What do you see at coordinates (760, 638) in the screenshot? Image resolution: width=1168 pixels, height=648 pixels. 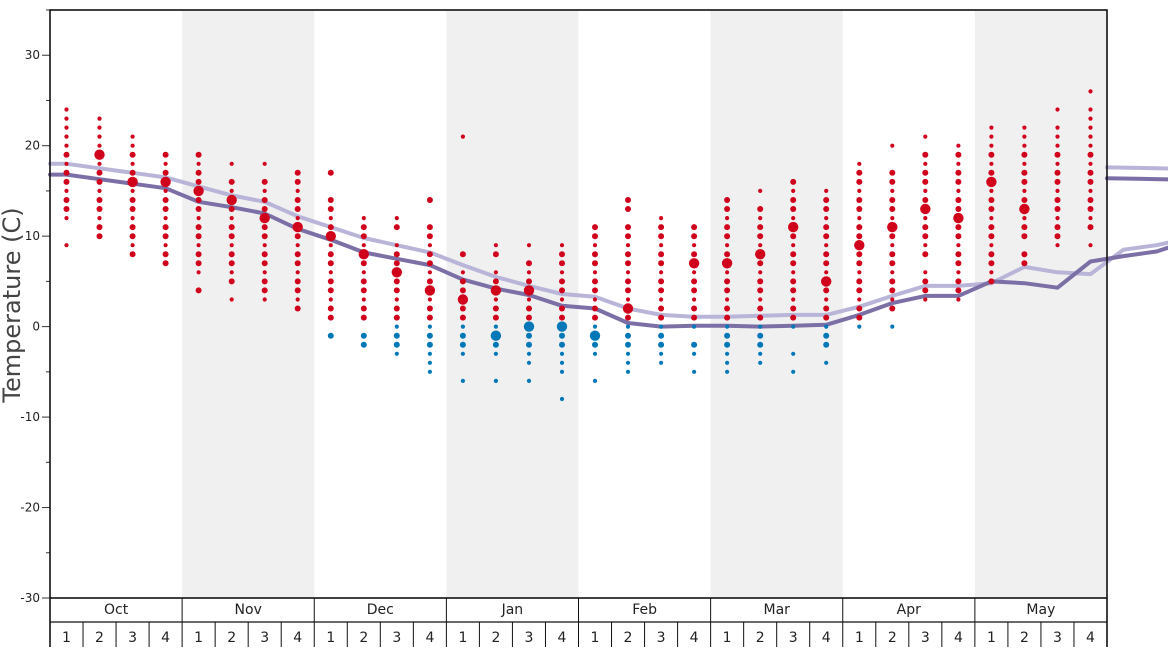 I see `week-label: 2` at bounding box center [760, 638].